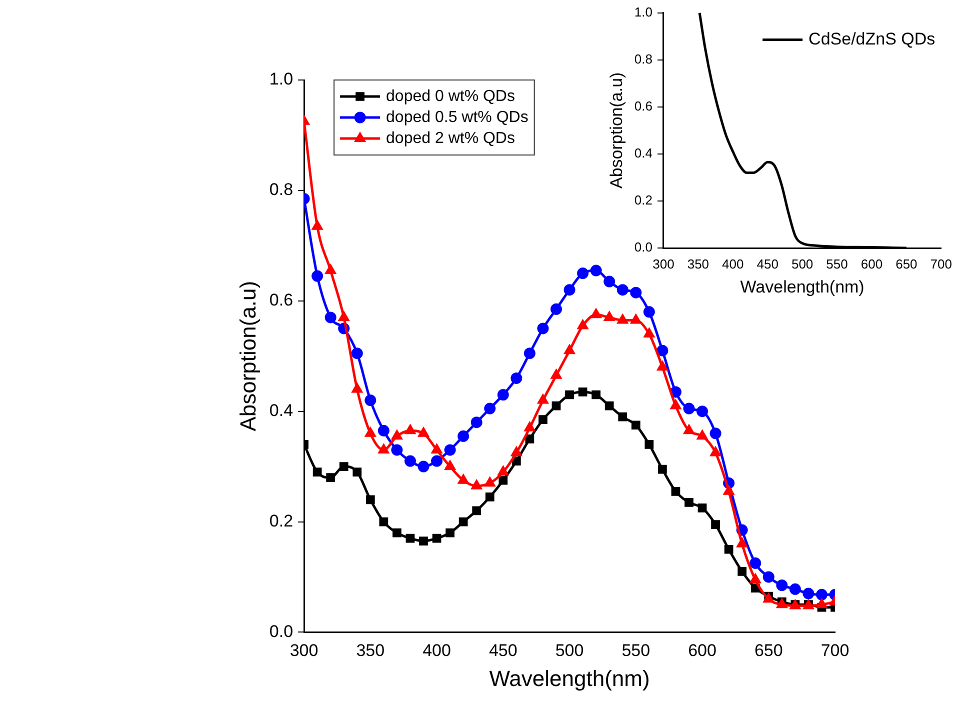 Image resolution: width=965 pixels, height=715 pixels. Describe the element at coordinates (643, 200) in the screenshot. I see `y-tick-label: 0.2` at that location.